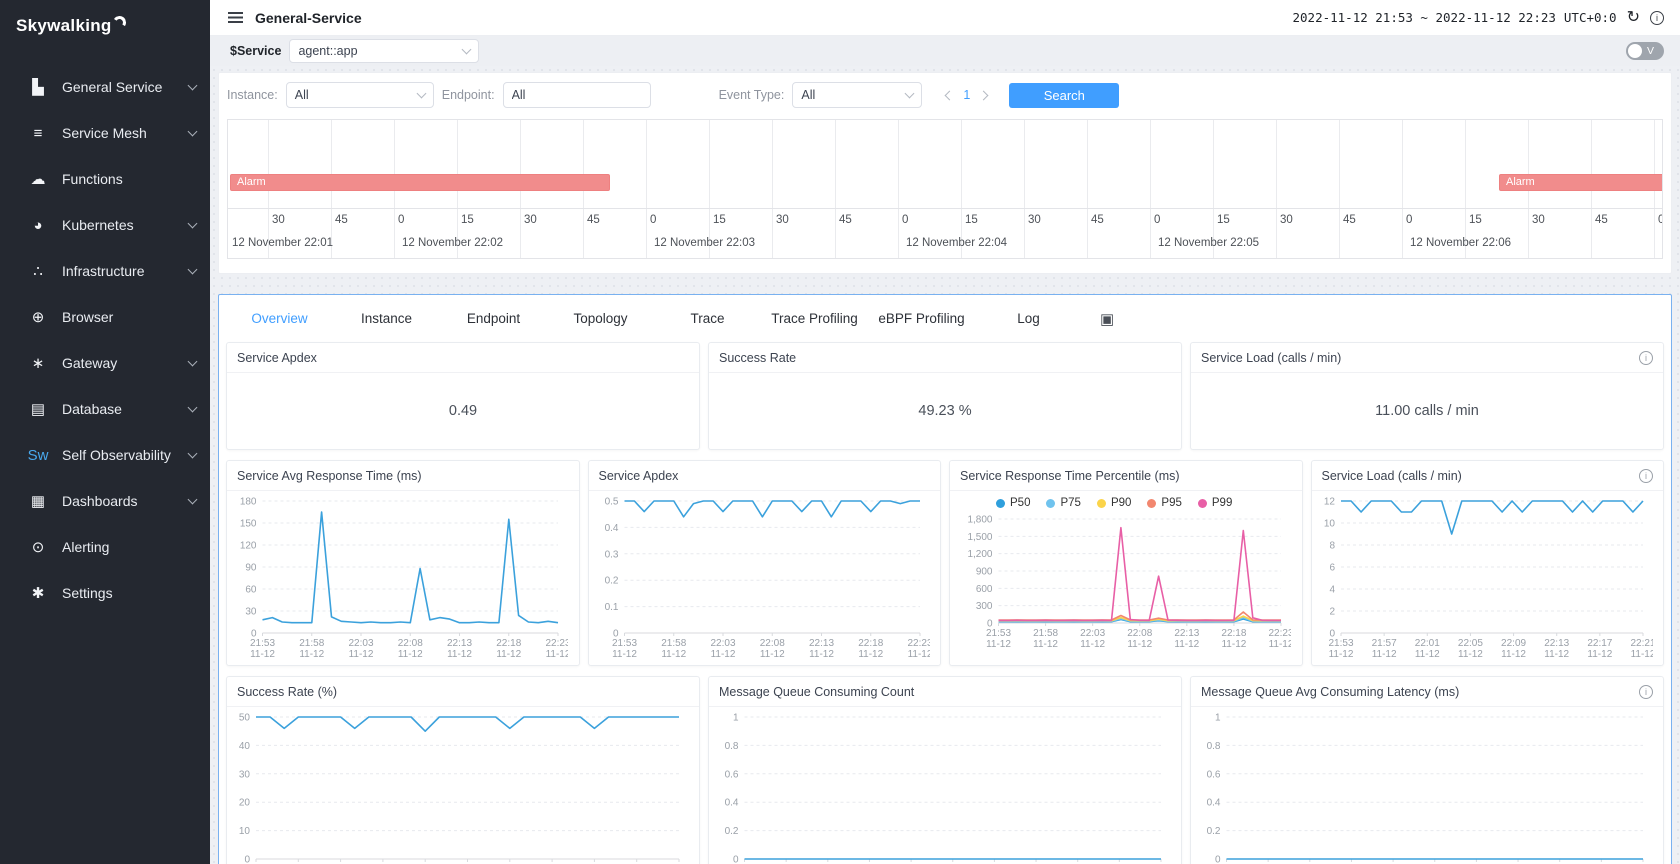 The height and width of the screenshot is (864, 1680). I want to click on sidebar-item: ▦ Dashboards, so click(105, 501).